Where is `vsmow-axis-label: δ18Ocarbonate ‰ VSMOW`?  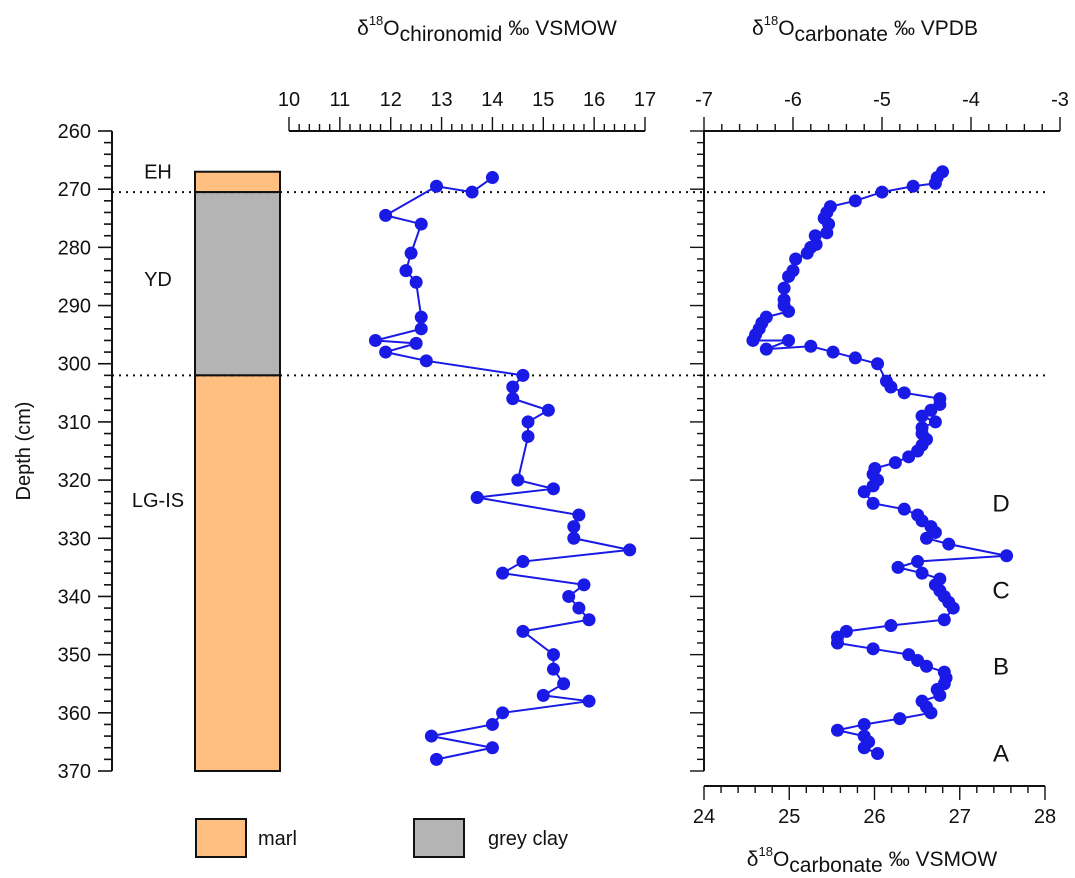
vsmow-axis-label: δ18Ocarbonate ‰ VSMOW is located at coordinates (872, 860).